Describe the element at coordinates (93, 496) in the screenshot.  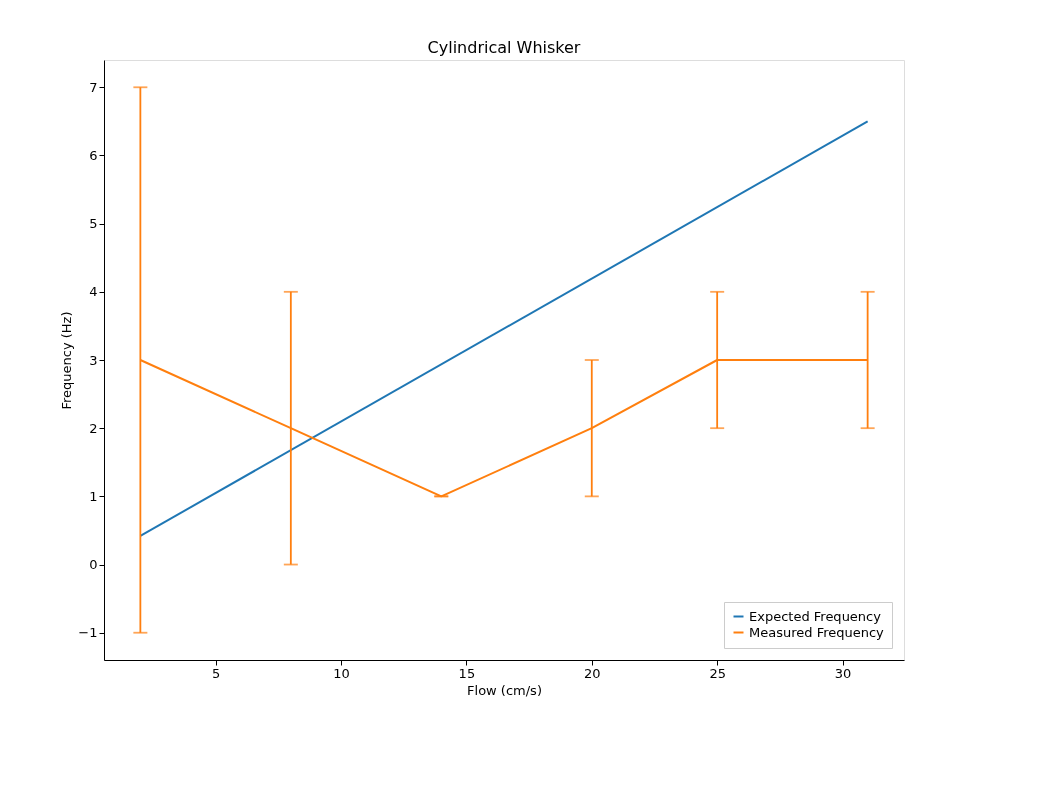
I see `y-tick-label: 1` at that location.